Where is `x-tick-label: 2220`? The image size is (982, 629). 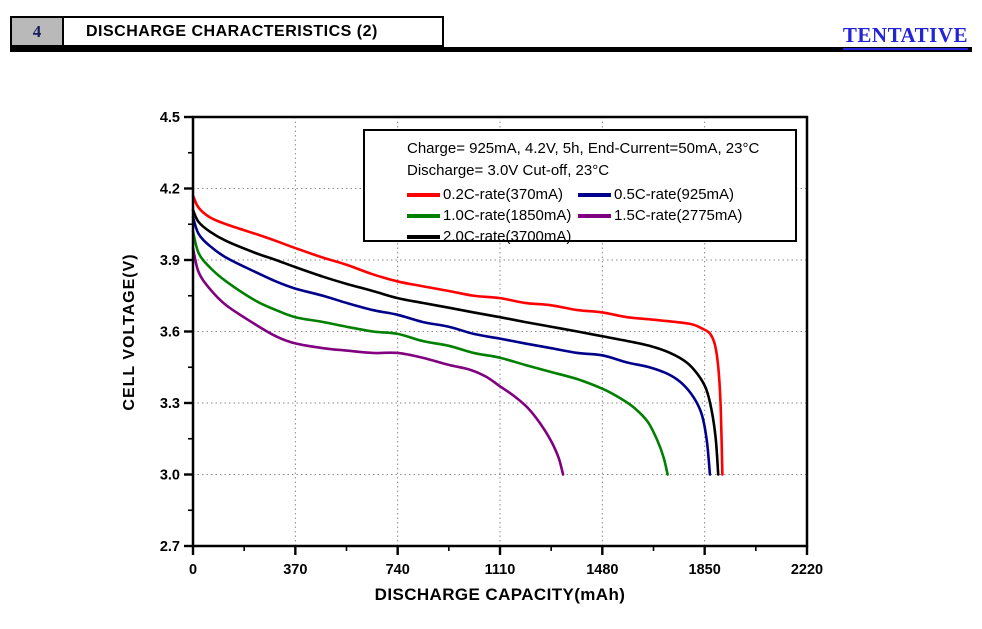 x-tick-label: 2220 is located at coordinates (807, 570).